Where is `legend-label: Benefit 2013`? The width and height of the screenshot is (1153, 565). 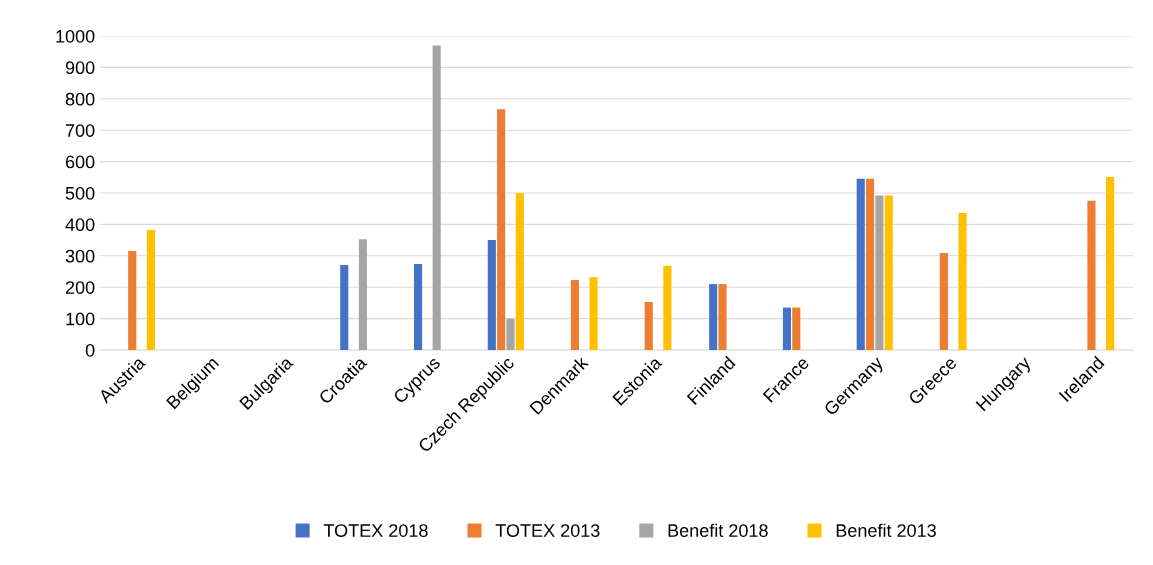
legend-label: Benefit 2013 is located at coordinates (886, 530).